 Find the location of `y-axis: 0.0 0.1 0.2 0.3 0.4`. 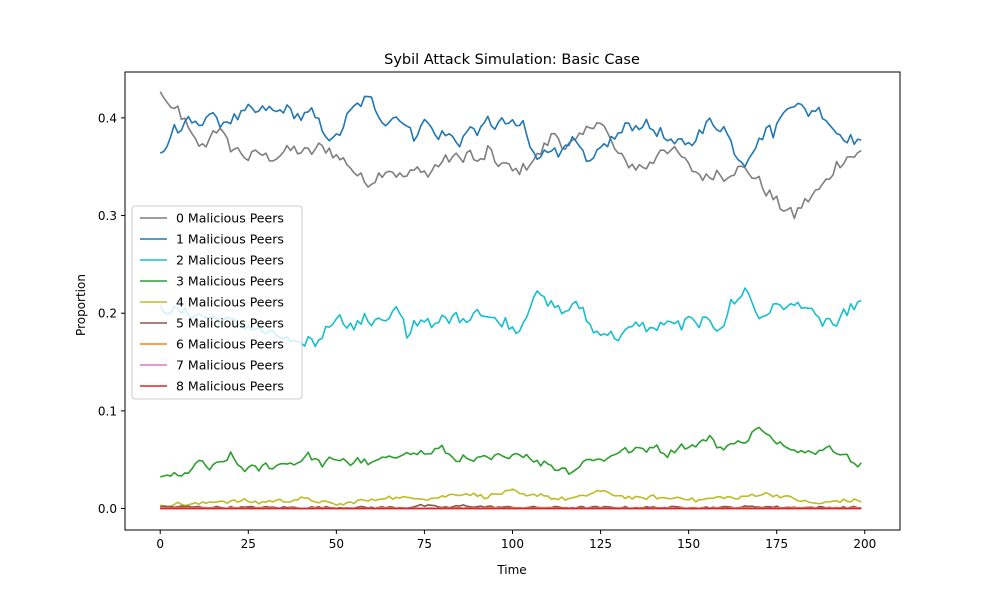

y-axis: 0.0 0.1 0.2 0.3 0.4 is located at coordinates (111, 313).